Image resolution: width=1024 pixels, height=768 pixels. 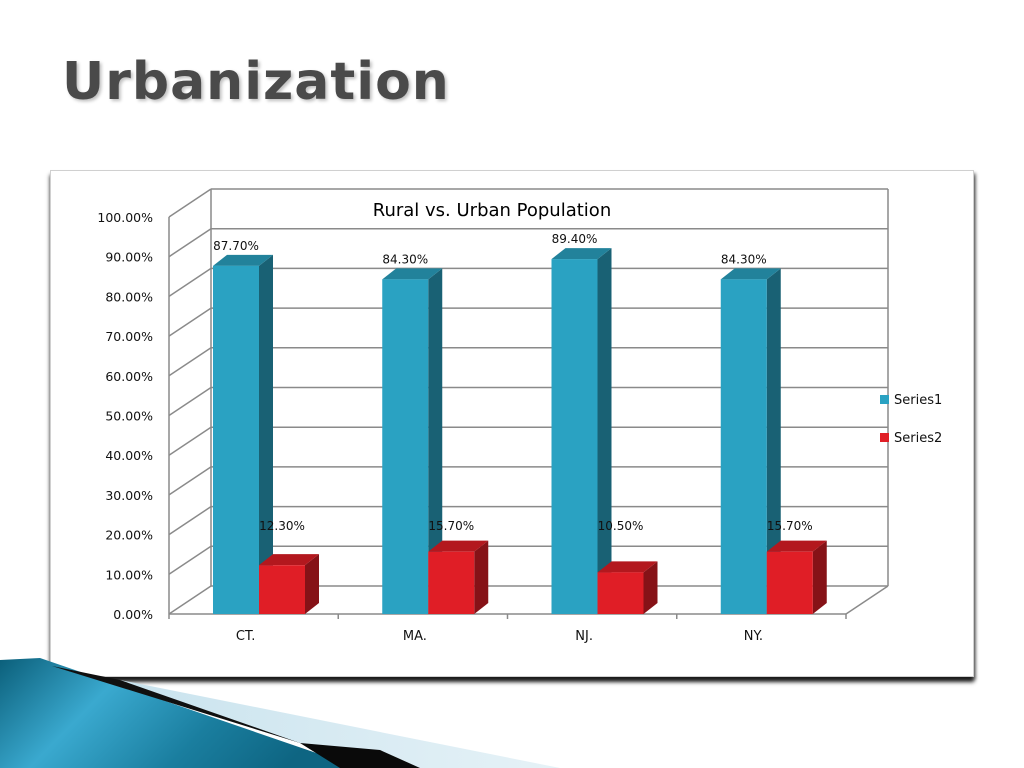 What do you see at coordinates (867, 600) in the screenshot?
I see `floor-right-edge` at bounding box center [867, 600].